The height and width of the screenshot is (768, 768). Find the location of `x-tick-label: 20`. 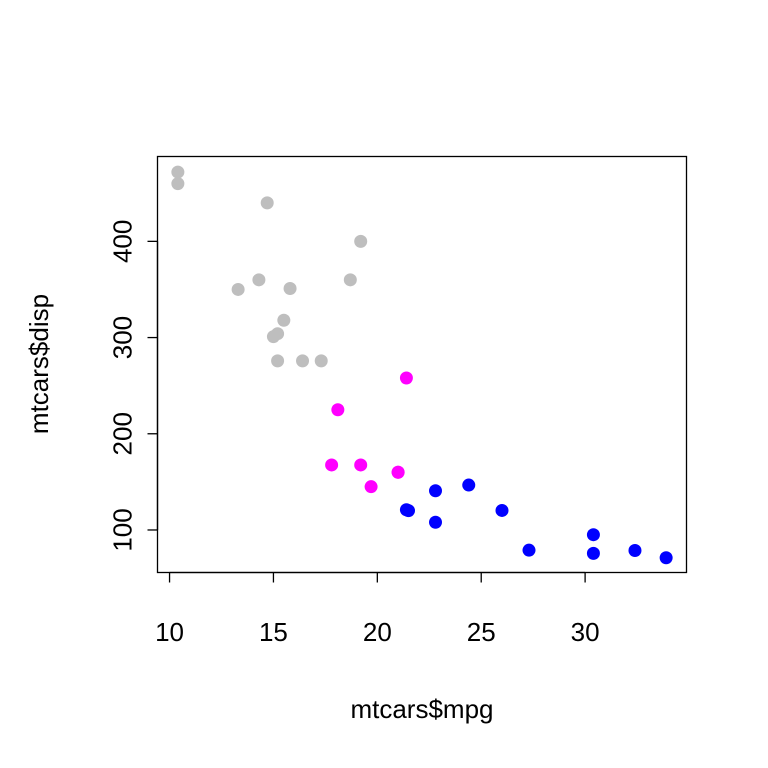

x-tick-label: 20 is located at coordinates (377, 632).